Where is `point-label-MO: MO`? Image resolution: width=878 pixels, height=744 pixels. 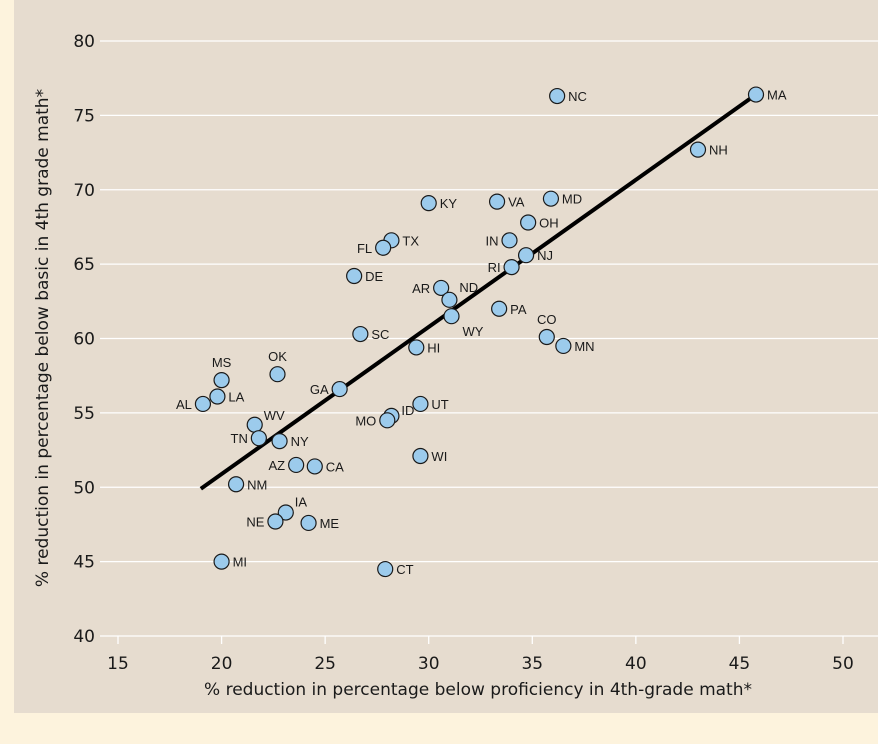
point-label-MO: MO is located at coordinates (365, 420).